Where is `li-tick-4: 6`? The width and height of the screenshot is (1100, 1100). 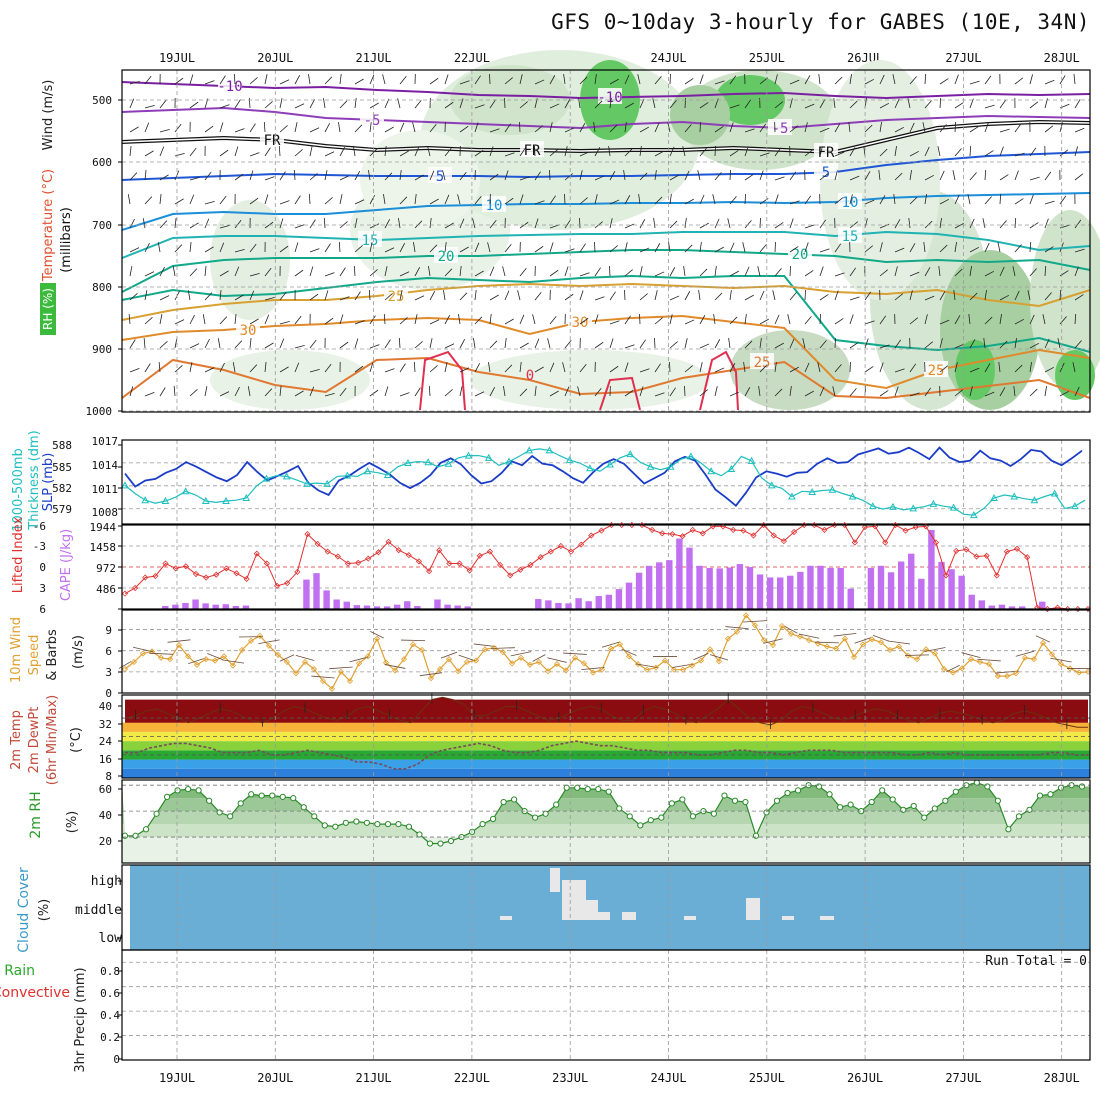 li-tick-4: 6 is located at coordinates (42, 609).